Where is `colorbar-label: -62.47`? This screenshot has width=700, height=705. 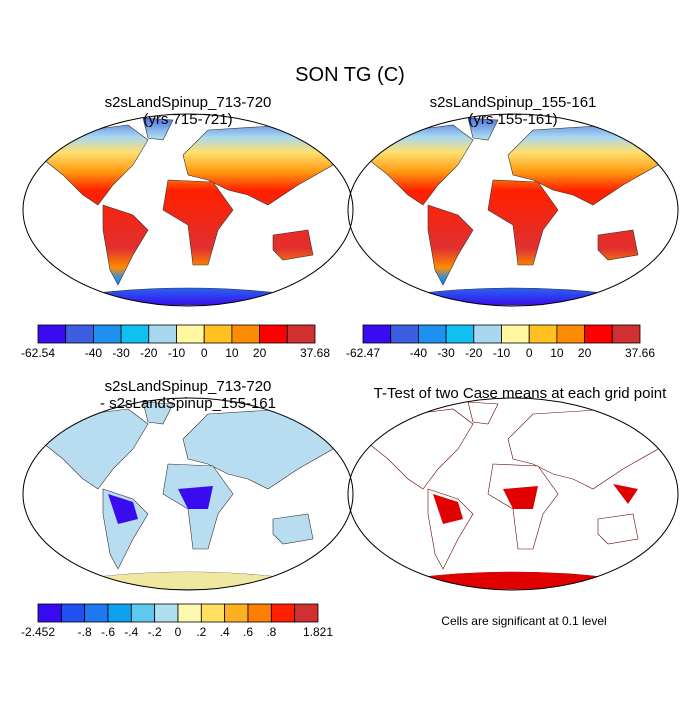 colorbar-label: -62.47 is located at coordinates (363, 353).